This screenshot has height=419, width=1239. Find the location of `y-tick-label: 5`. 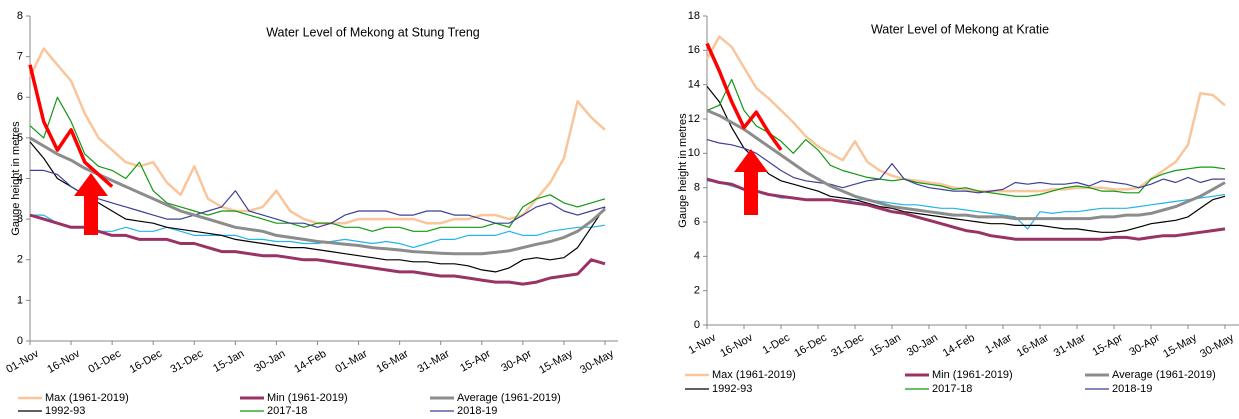

y-tick-label: 5 is located at coordinates (20, 138).